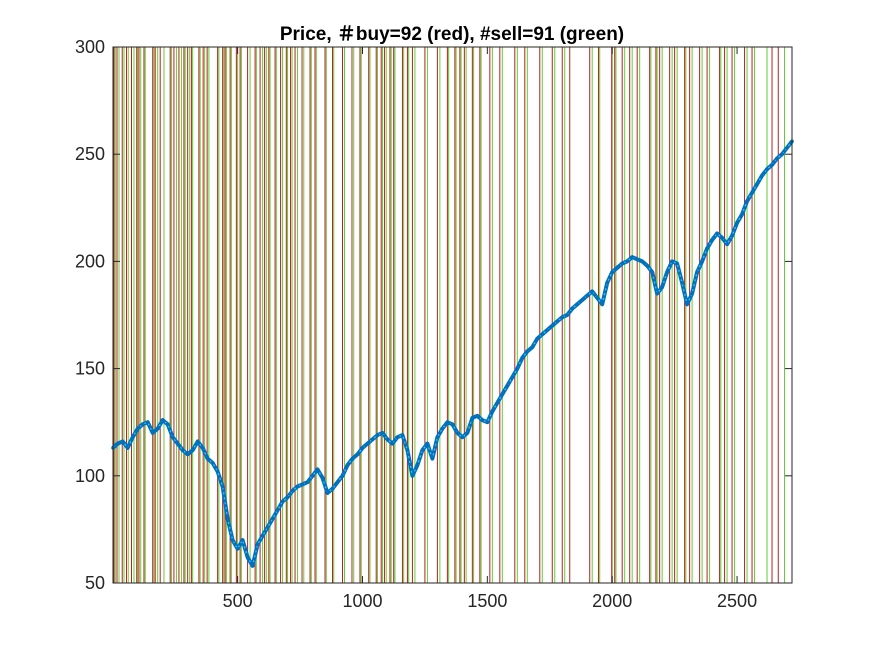 The width and height of the screenshot is (875, 656). What do you see at coordinates (90, 154) in the screenshot?
I see `y-tick-label: 250` at bounding box center [90, 154].